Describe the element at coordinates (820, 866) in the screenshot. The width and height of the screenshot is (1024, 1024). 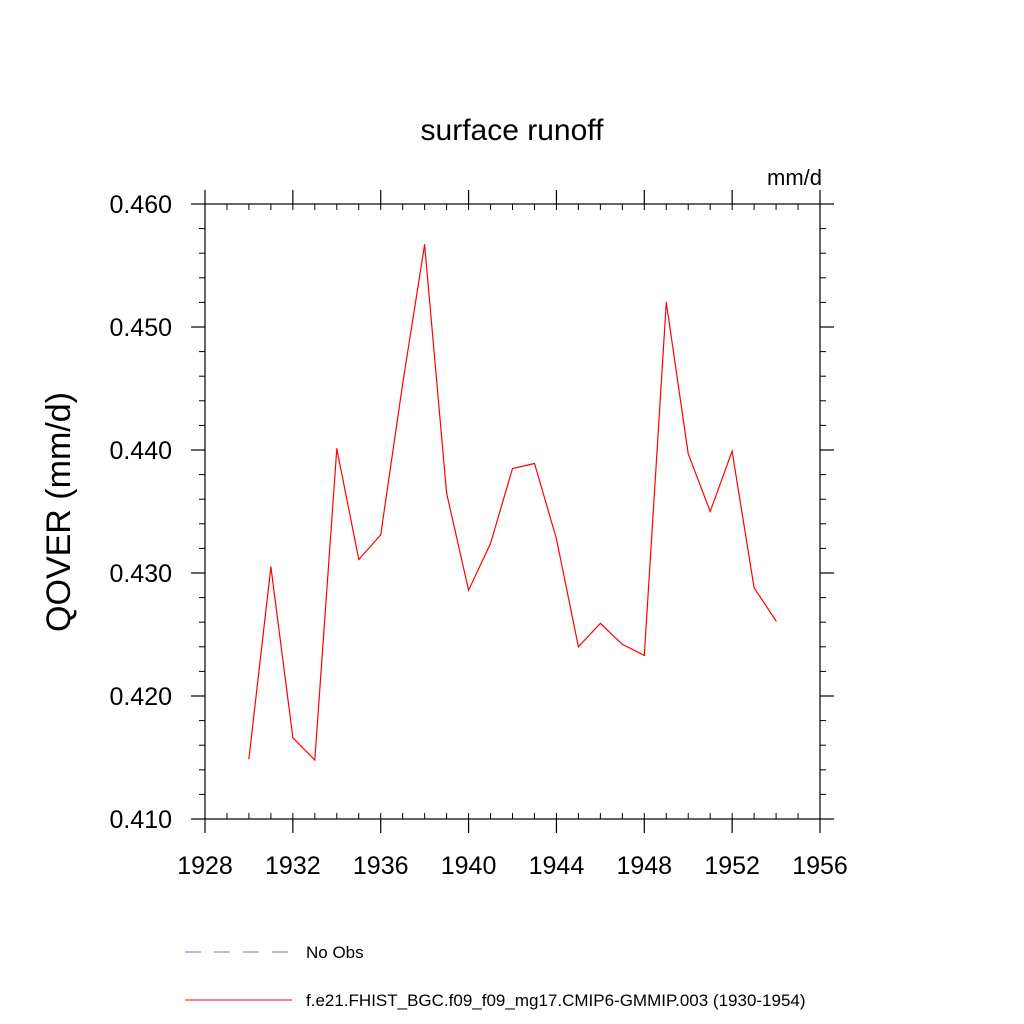
I see `x-tick-label: 1956` at that location.